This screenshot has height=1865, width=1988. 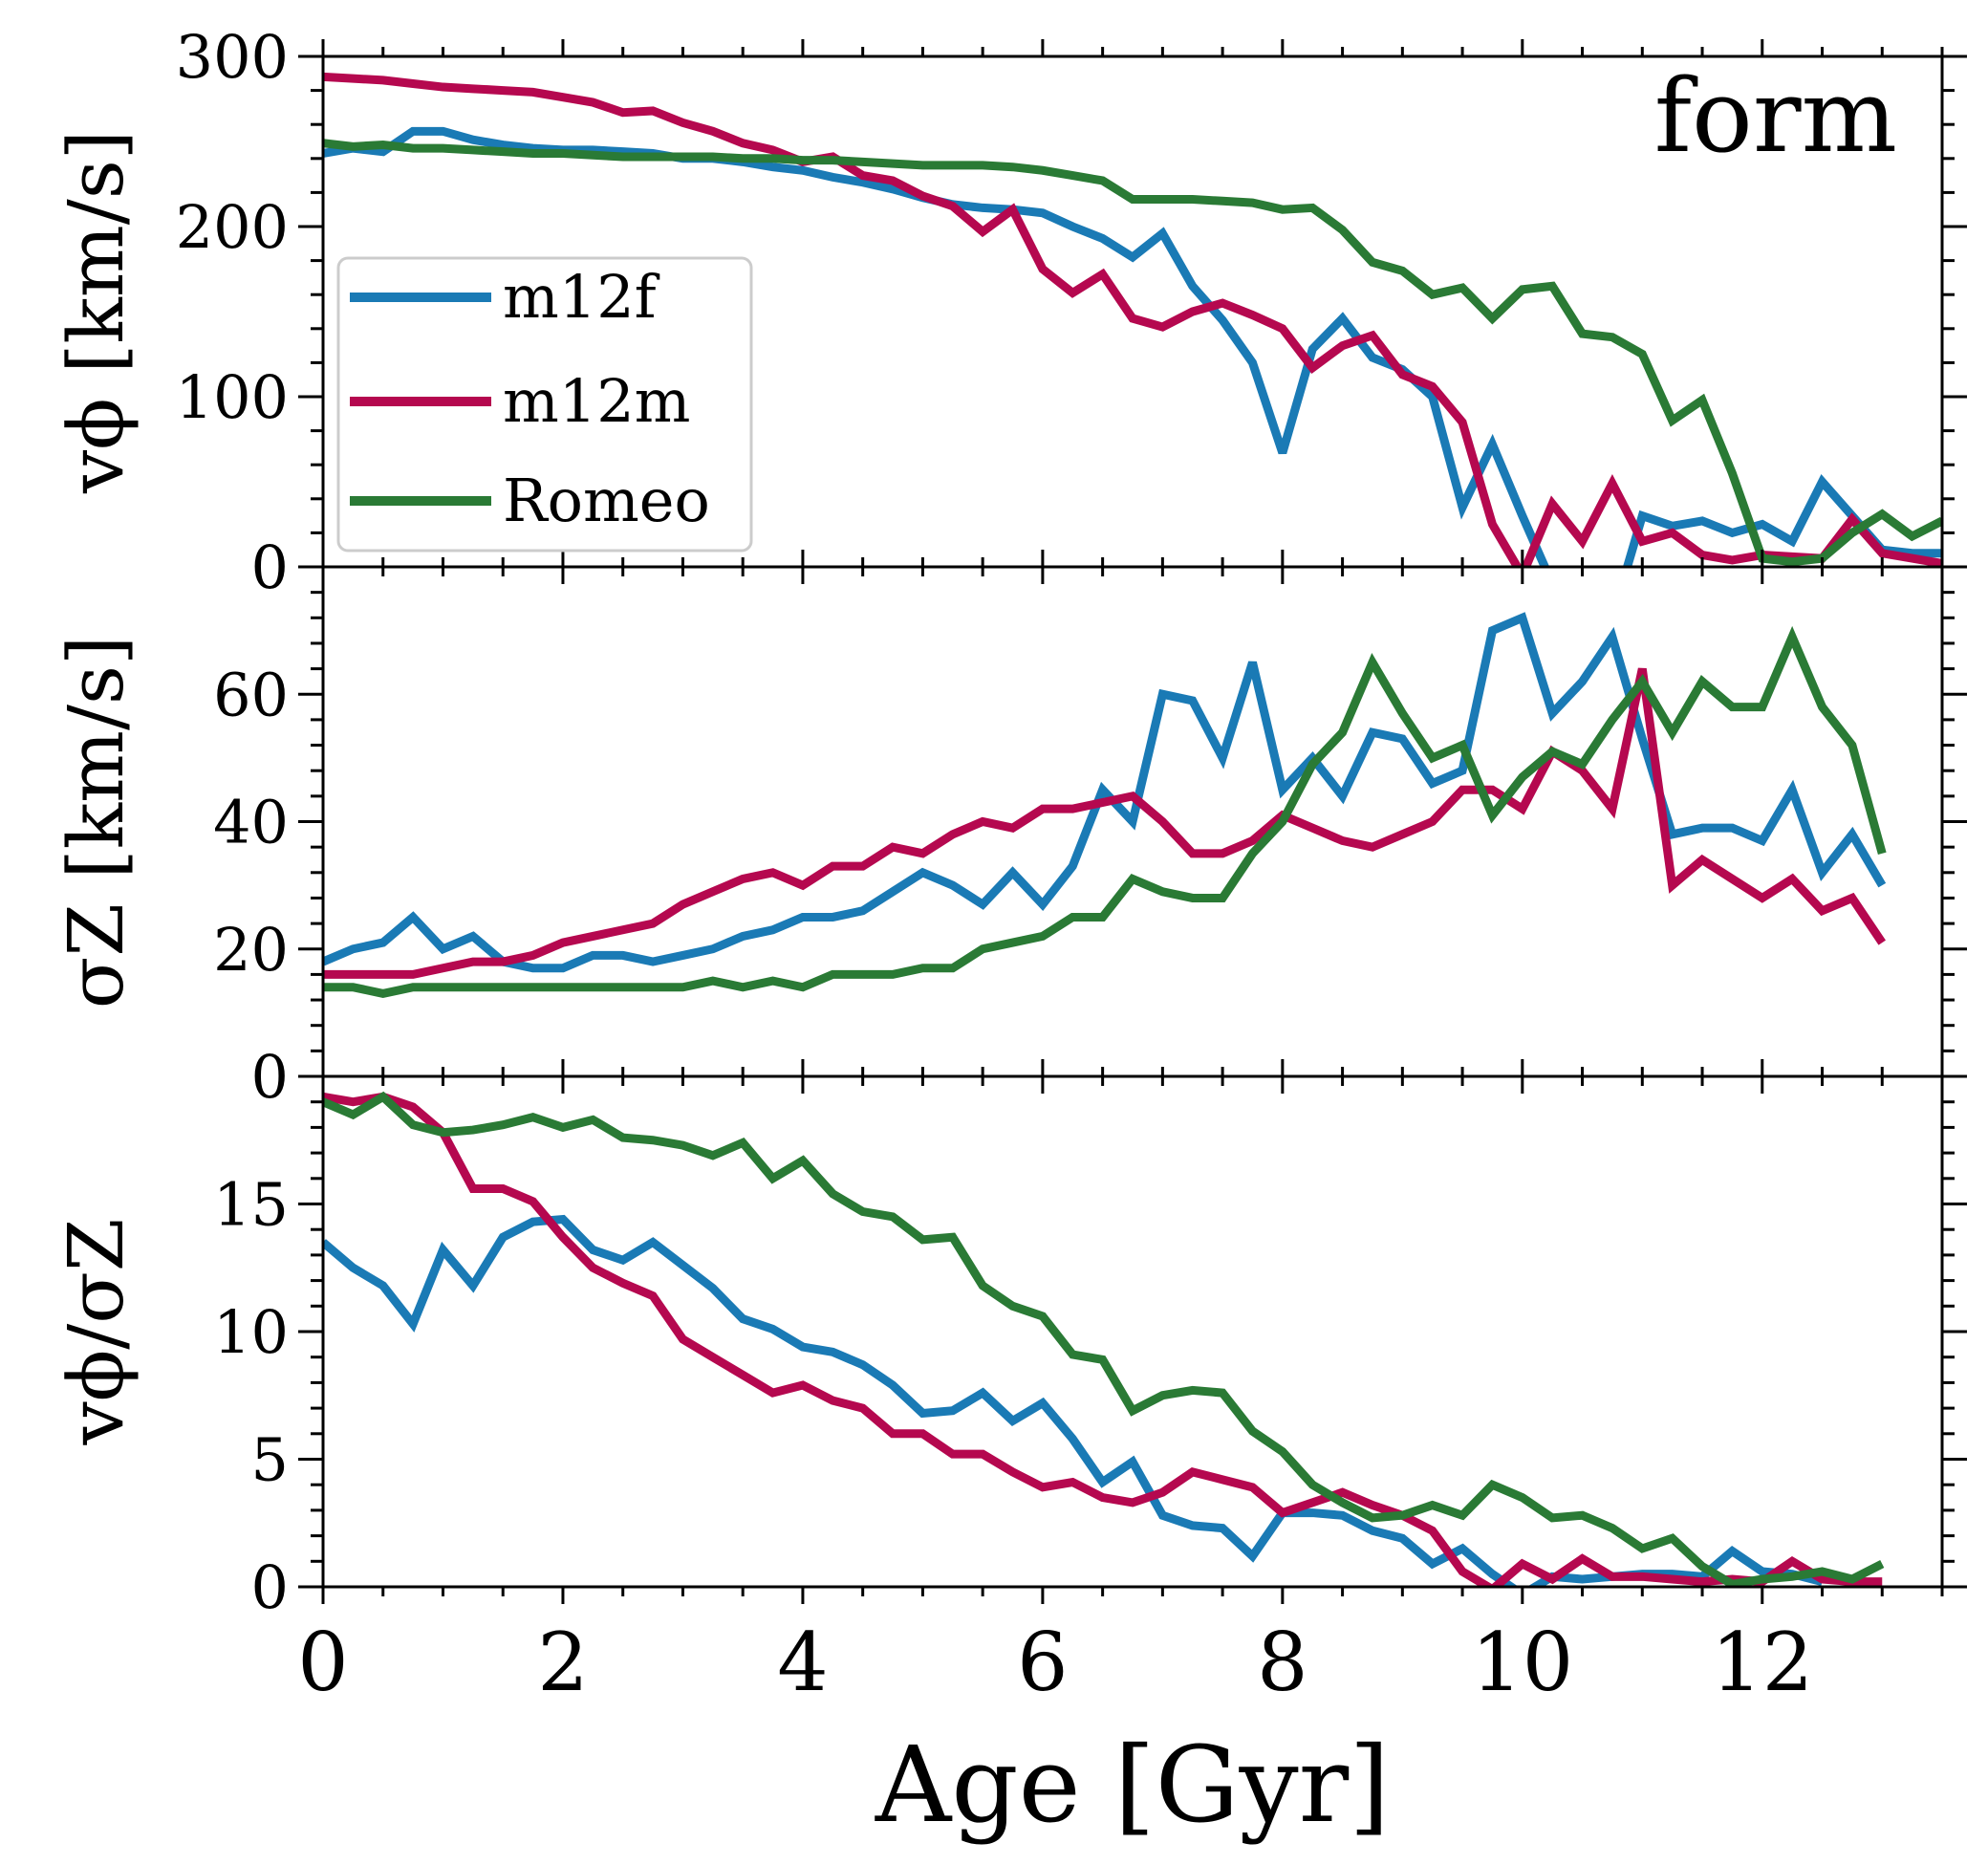 What do you see at coordinates (1104, 823) in the screenshot?
I see `series-line-m12m-sigma-z` at bounding box center [1104, 823].